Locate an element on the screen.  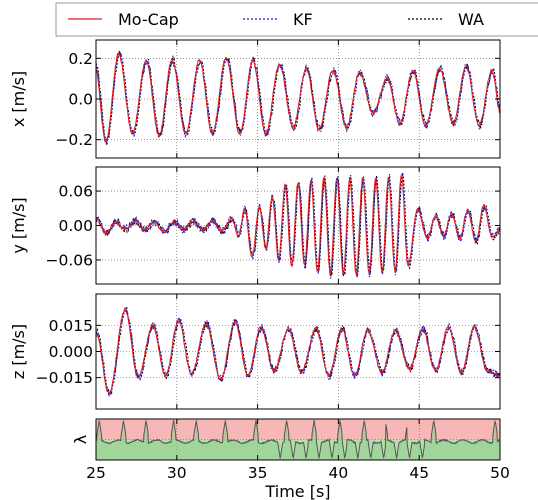
y-tick-label: −0.015 is located at coordinates (64, 378).